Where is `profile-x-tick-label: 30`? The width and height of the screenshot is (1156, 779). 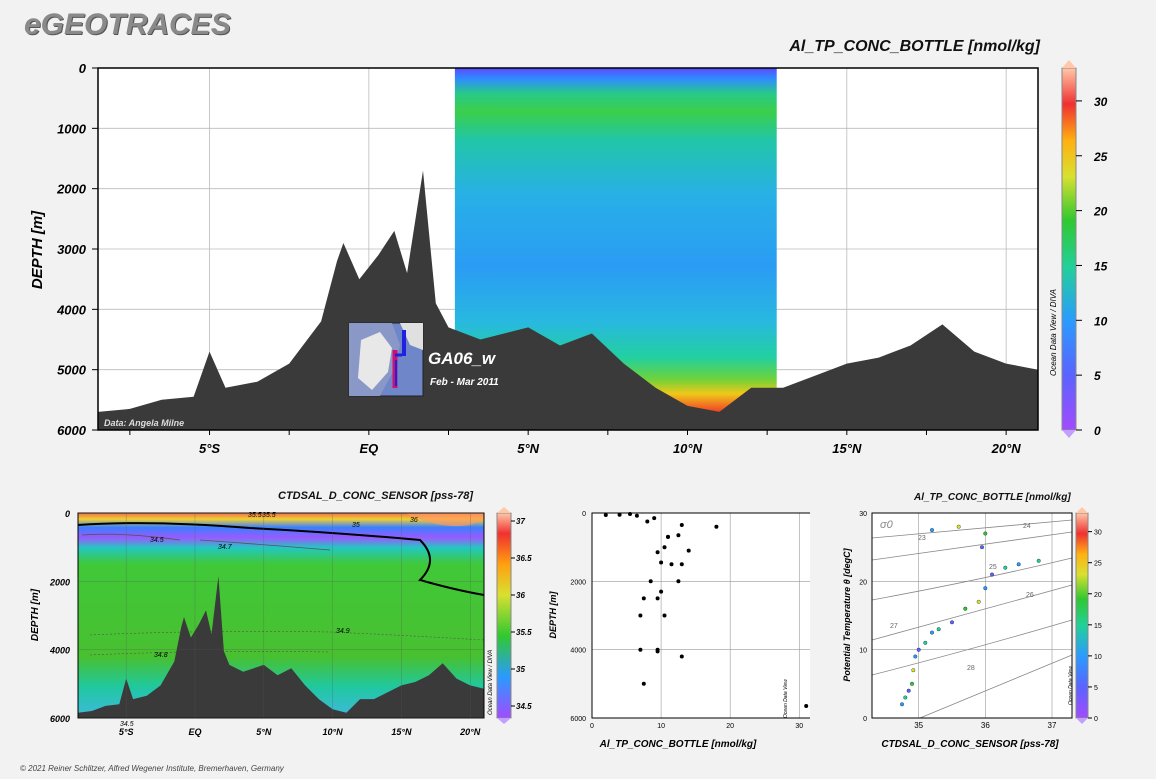
profile-x-tick-label: 30 is located at coordinates (799, 726).